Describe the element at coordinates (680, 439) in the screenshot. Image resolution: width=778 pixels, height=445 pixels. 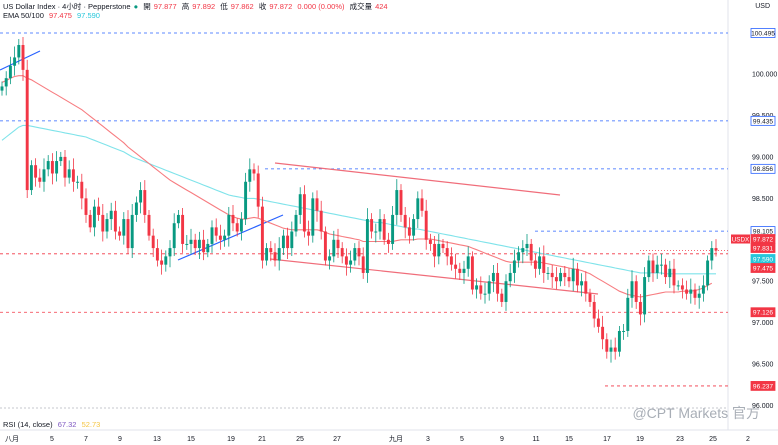
I see `x-tick-label: 23` at that location.